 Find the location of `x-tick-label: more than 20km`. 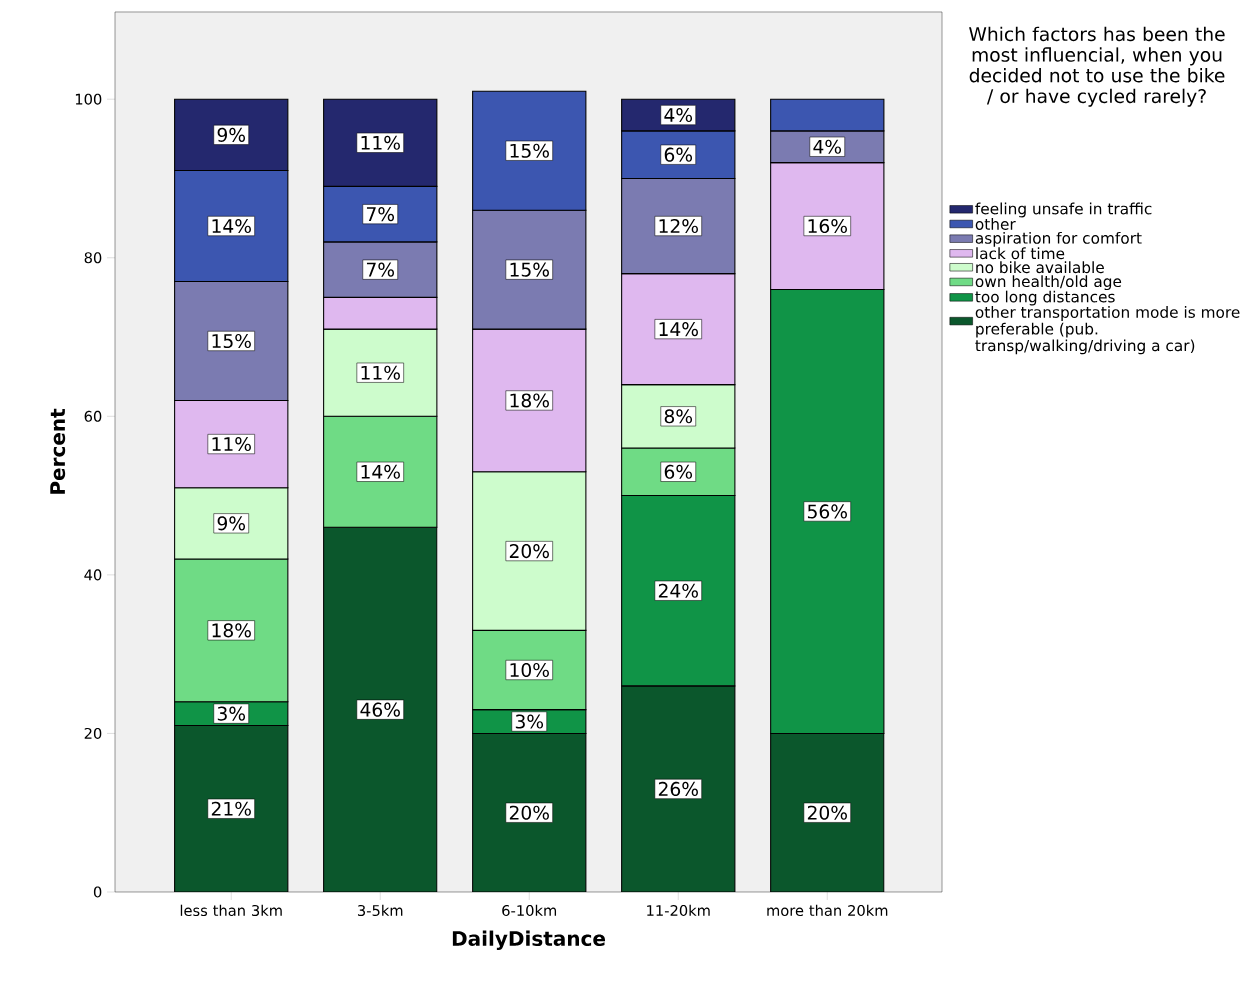

x-tick-label: more than 20km is located at coordinates (827, 910).